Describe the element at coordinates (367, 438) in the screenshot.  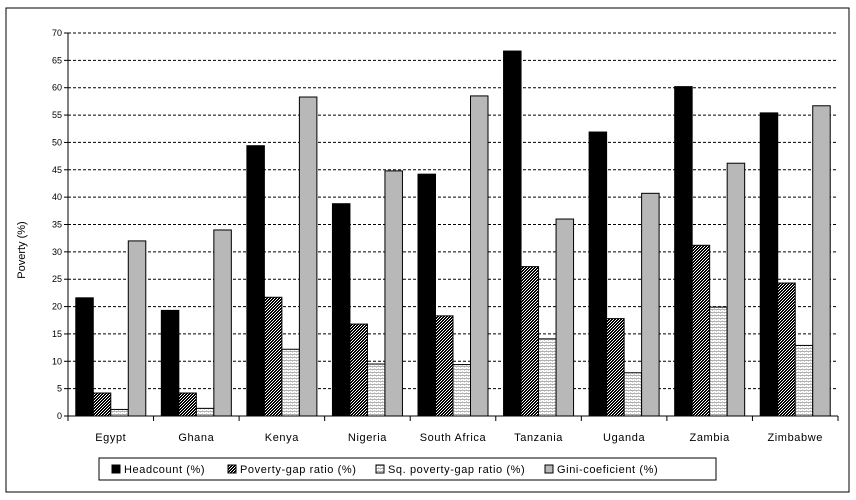
I see `x-tick-label: Nigeria` at that location.